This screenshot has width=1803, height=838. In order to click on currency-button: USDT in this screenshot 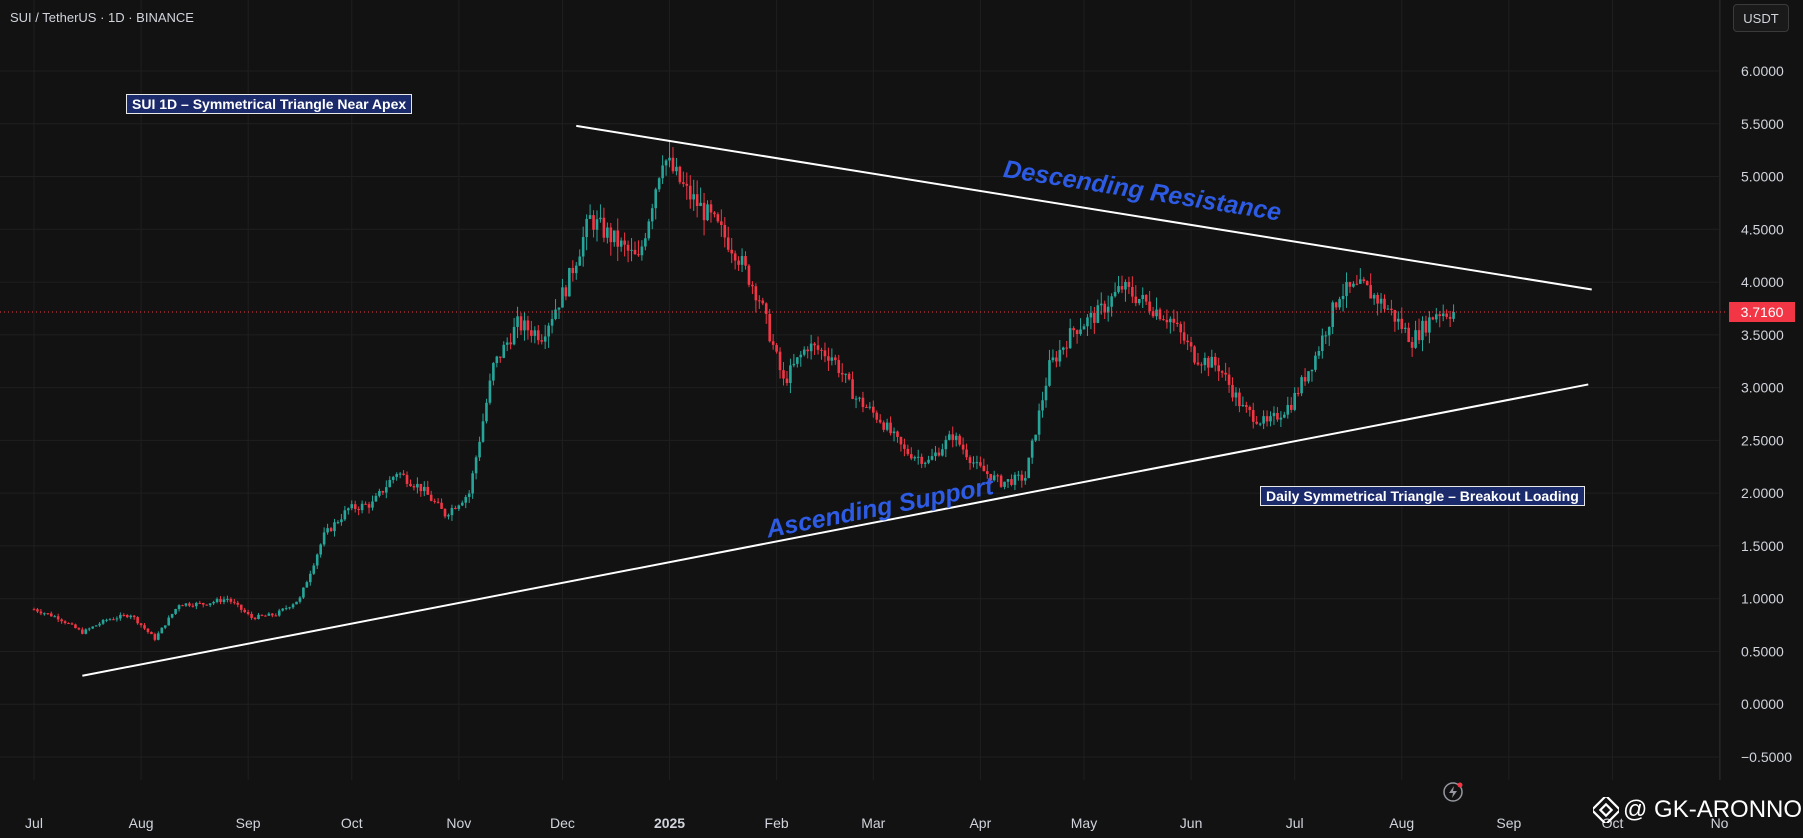, I will do `click(1761, 18)`.